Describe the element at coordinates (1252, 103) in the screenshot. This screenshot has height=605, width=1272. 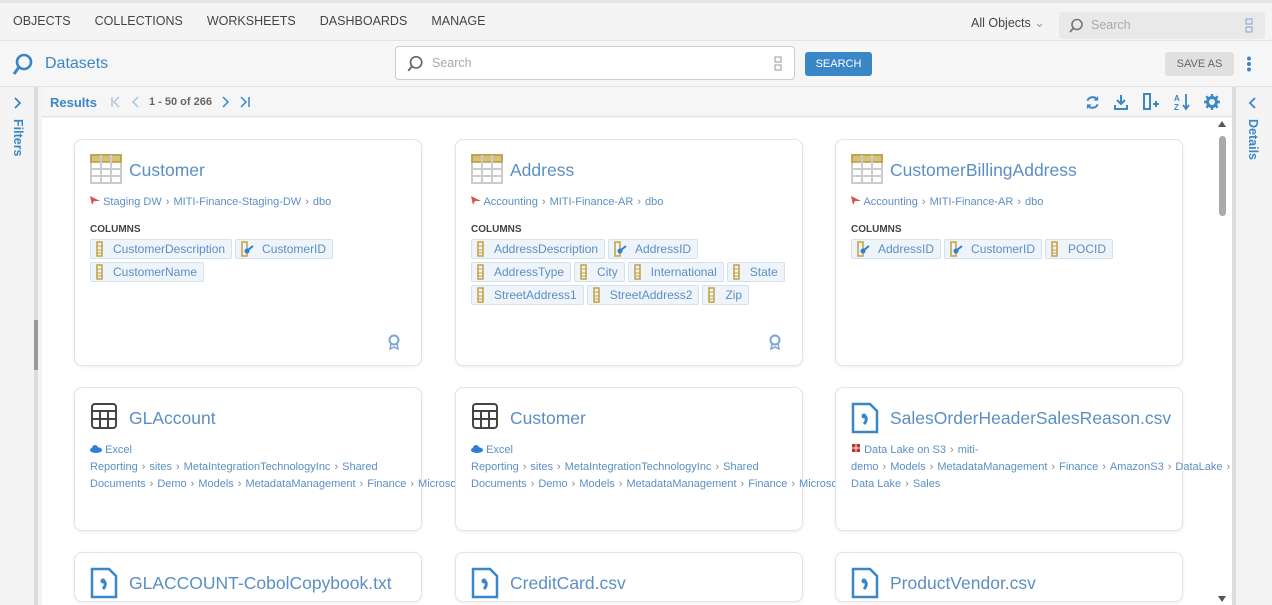
I see `chevron-left-icon` at that location.